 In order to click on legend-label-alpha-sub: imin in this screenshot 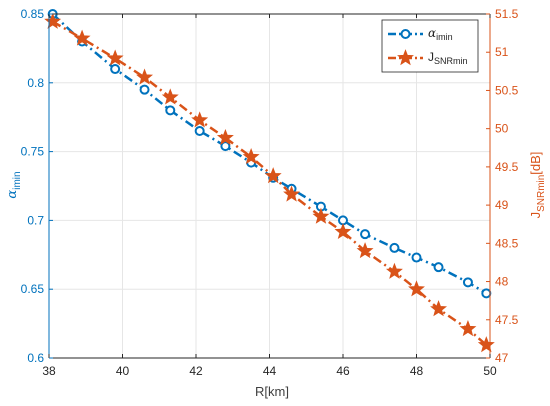, I will do `click(444, 37)`.